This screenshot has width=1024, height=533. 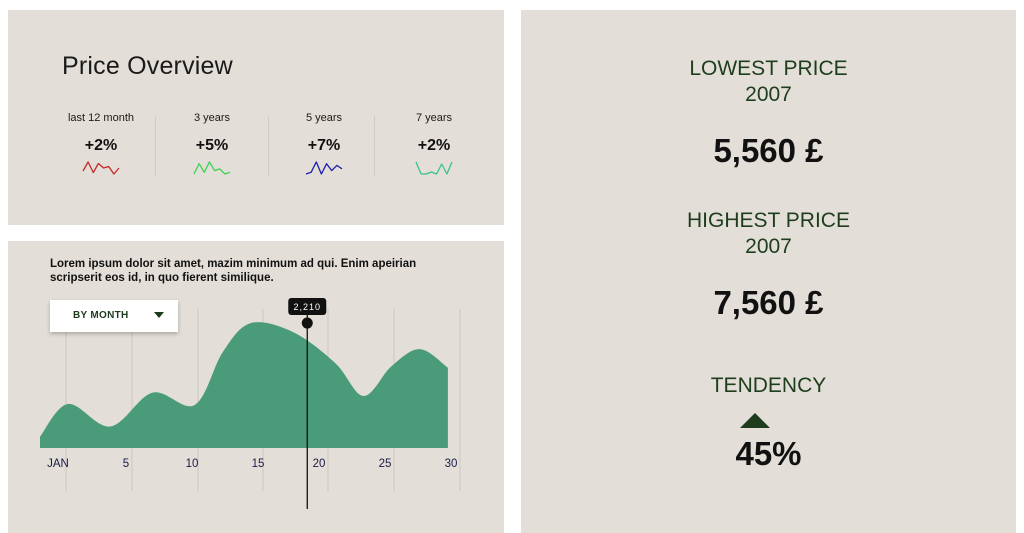 What do you see at coordinates (434, 118) in the screenshot?
I see `period-label: 7 years` at bounding box center [434, 118].